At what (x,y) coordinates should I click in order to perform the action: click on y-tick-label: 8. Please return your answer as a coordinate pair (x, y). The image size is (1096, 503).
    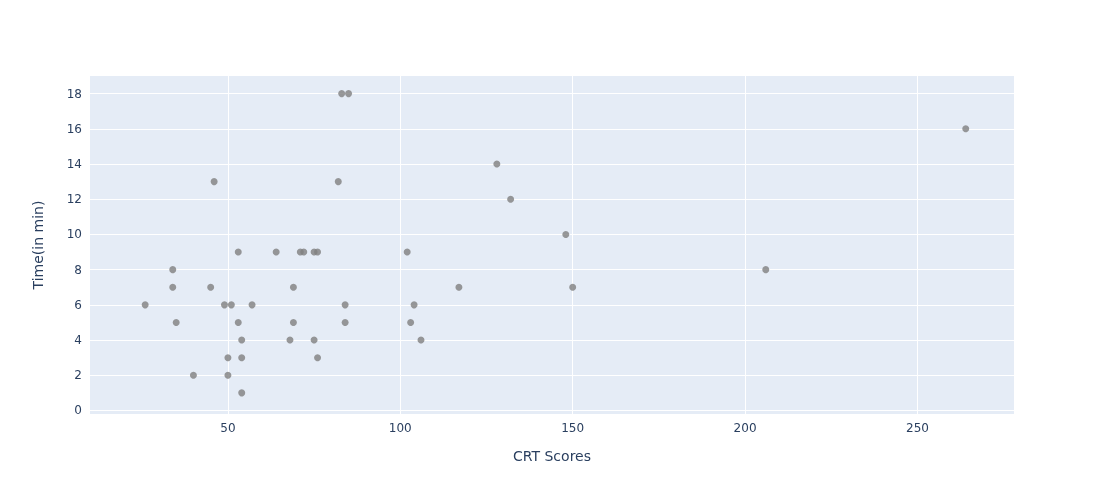
    Looking at the image, I should click on (78, 269).